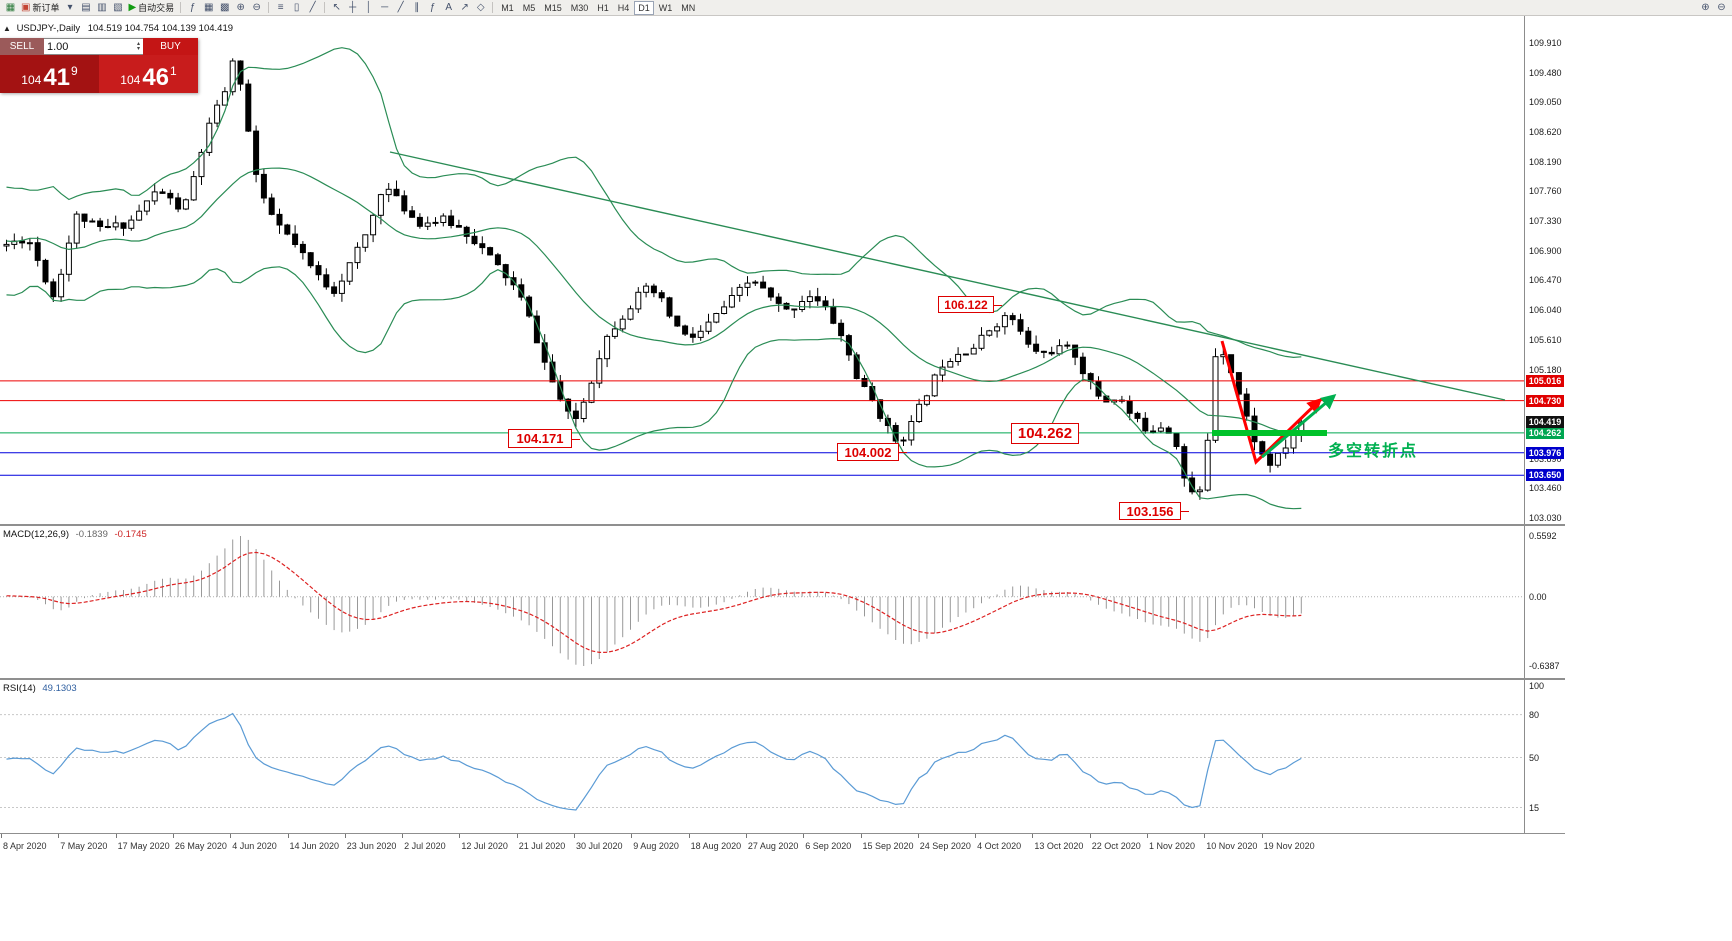 The height and width of the screenshot is (941, 1732). Describe the element at coordinates (1545, 339) in the screenshot. I see `price-axis-label: 105.610` at that location.